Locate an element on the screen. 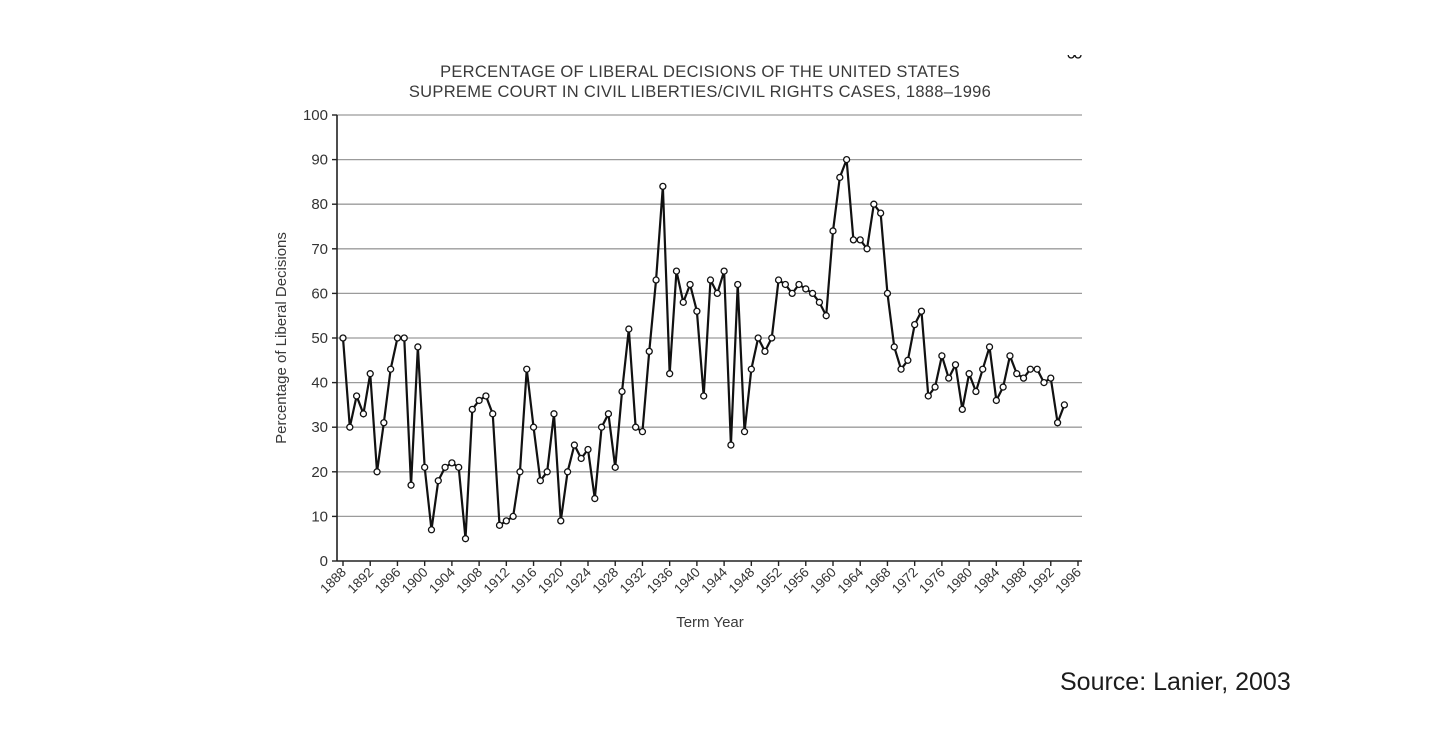 The image size is (1440, 745). svg-text: 50 is located at coordinates (319, 338).